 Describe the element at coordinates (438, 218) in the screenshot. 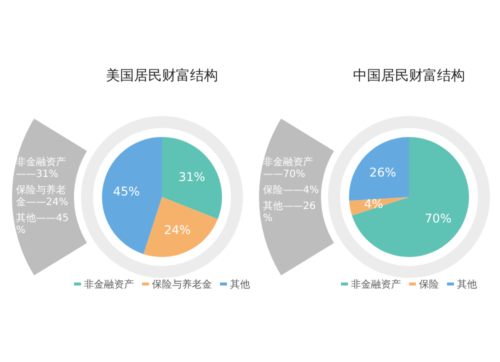

I see `data-label: 70%` at that location.